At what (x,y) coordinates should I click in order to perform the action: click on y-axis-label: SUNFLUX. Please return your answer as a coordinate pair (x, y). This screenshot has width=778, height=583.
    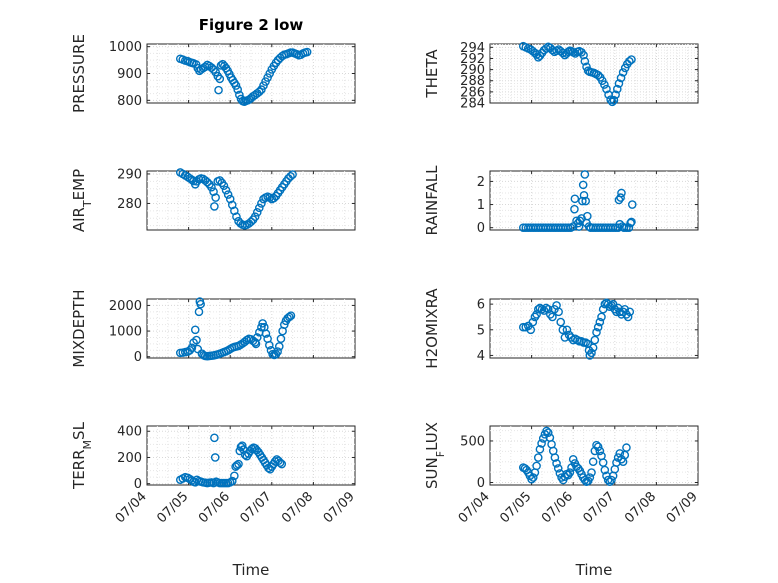
    Looking at the image, I should click on (435, 455).